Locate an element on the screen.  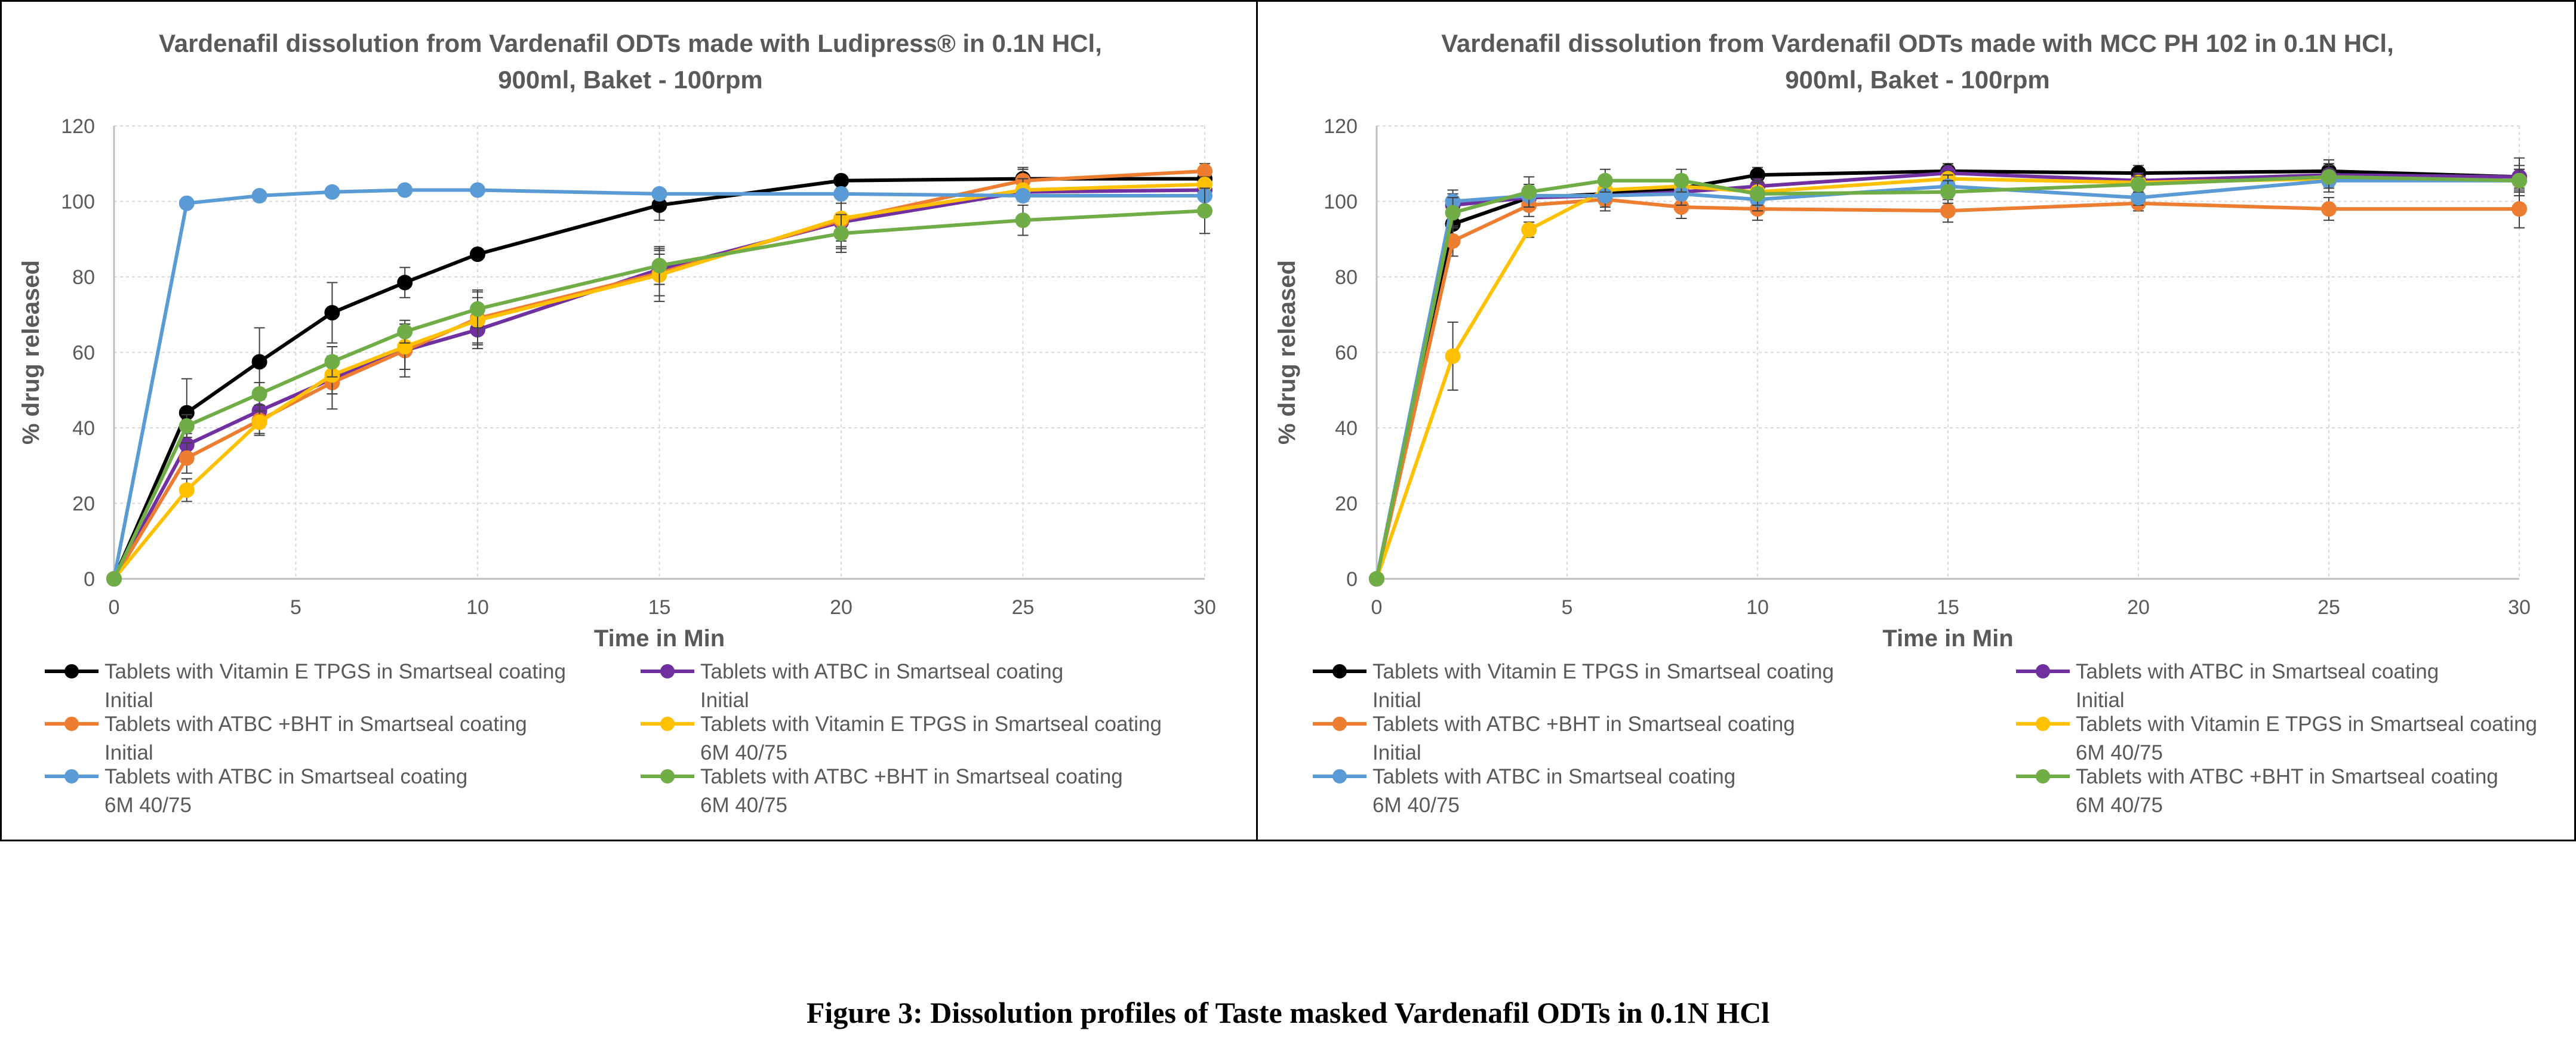
chart-title-line-2: 900ml, Baket - 100rpm is located at coordinates (1917, 80).